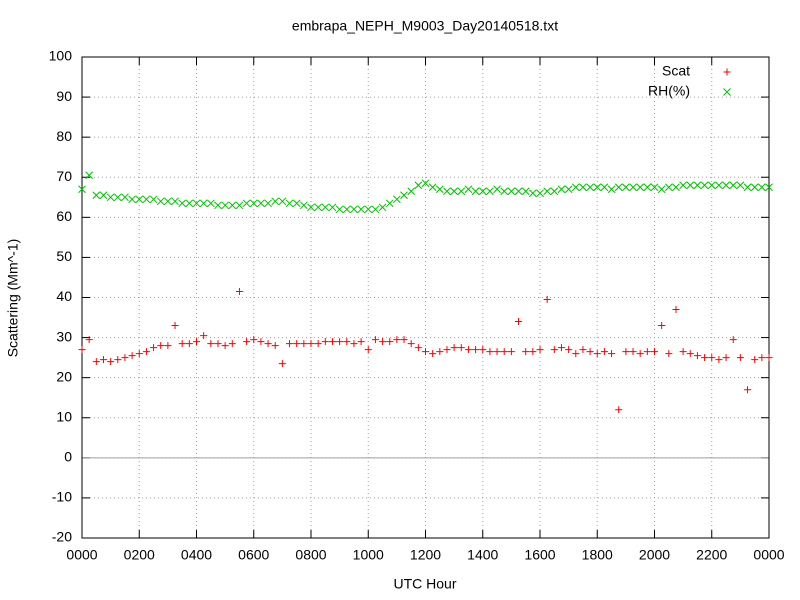 The image size is (800, 600). What do you see at coordinates (676, 71) in the screenshot?
I see `legend-label: Scat` at bounding box center [676, 71].